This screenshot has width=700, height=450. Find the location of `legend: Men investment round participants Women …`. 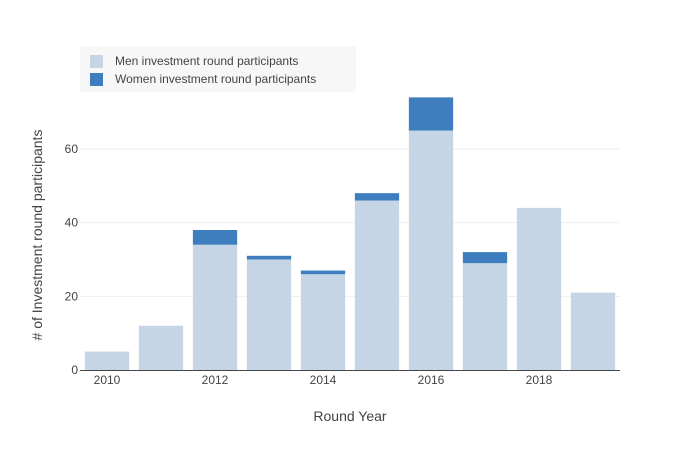

legend: Men investment round participants Women … is located at coordinates (218, 69).